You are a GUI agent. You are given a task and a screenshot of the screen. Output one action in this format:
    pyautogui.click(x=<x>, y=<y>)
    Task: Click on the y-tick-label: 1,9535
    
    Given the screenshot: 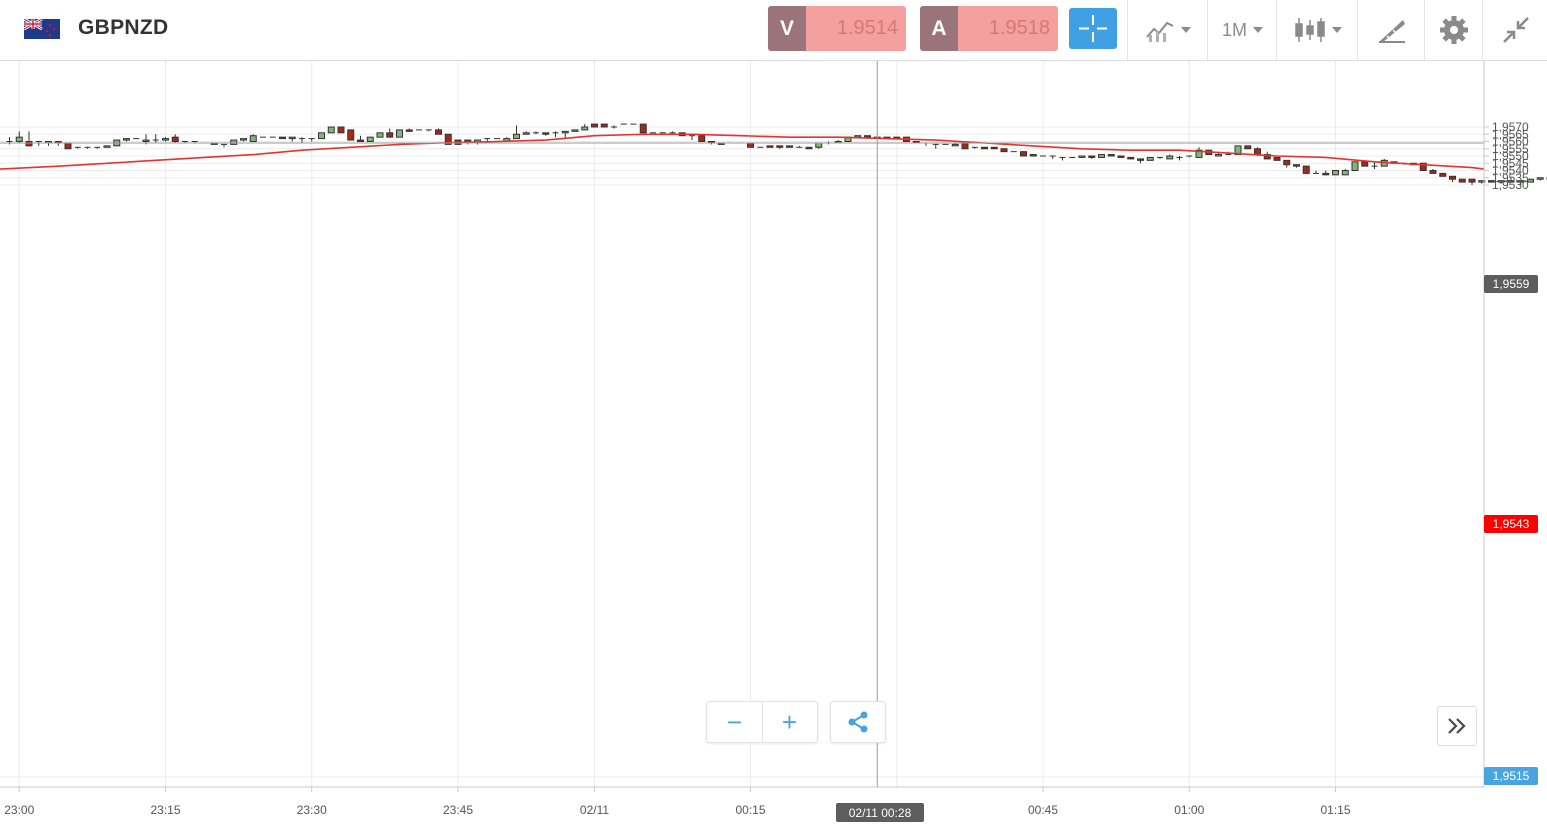 What is the action you would take?
    pyautogui.click(x=1510, y=178)
    